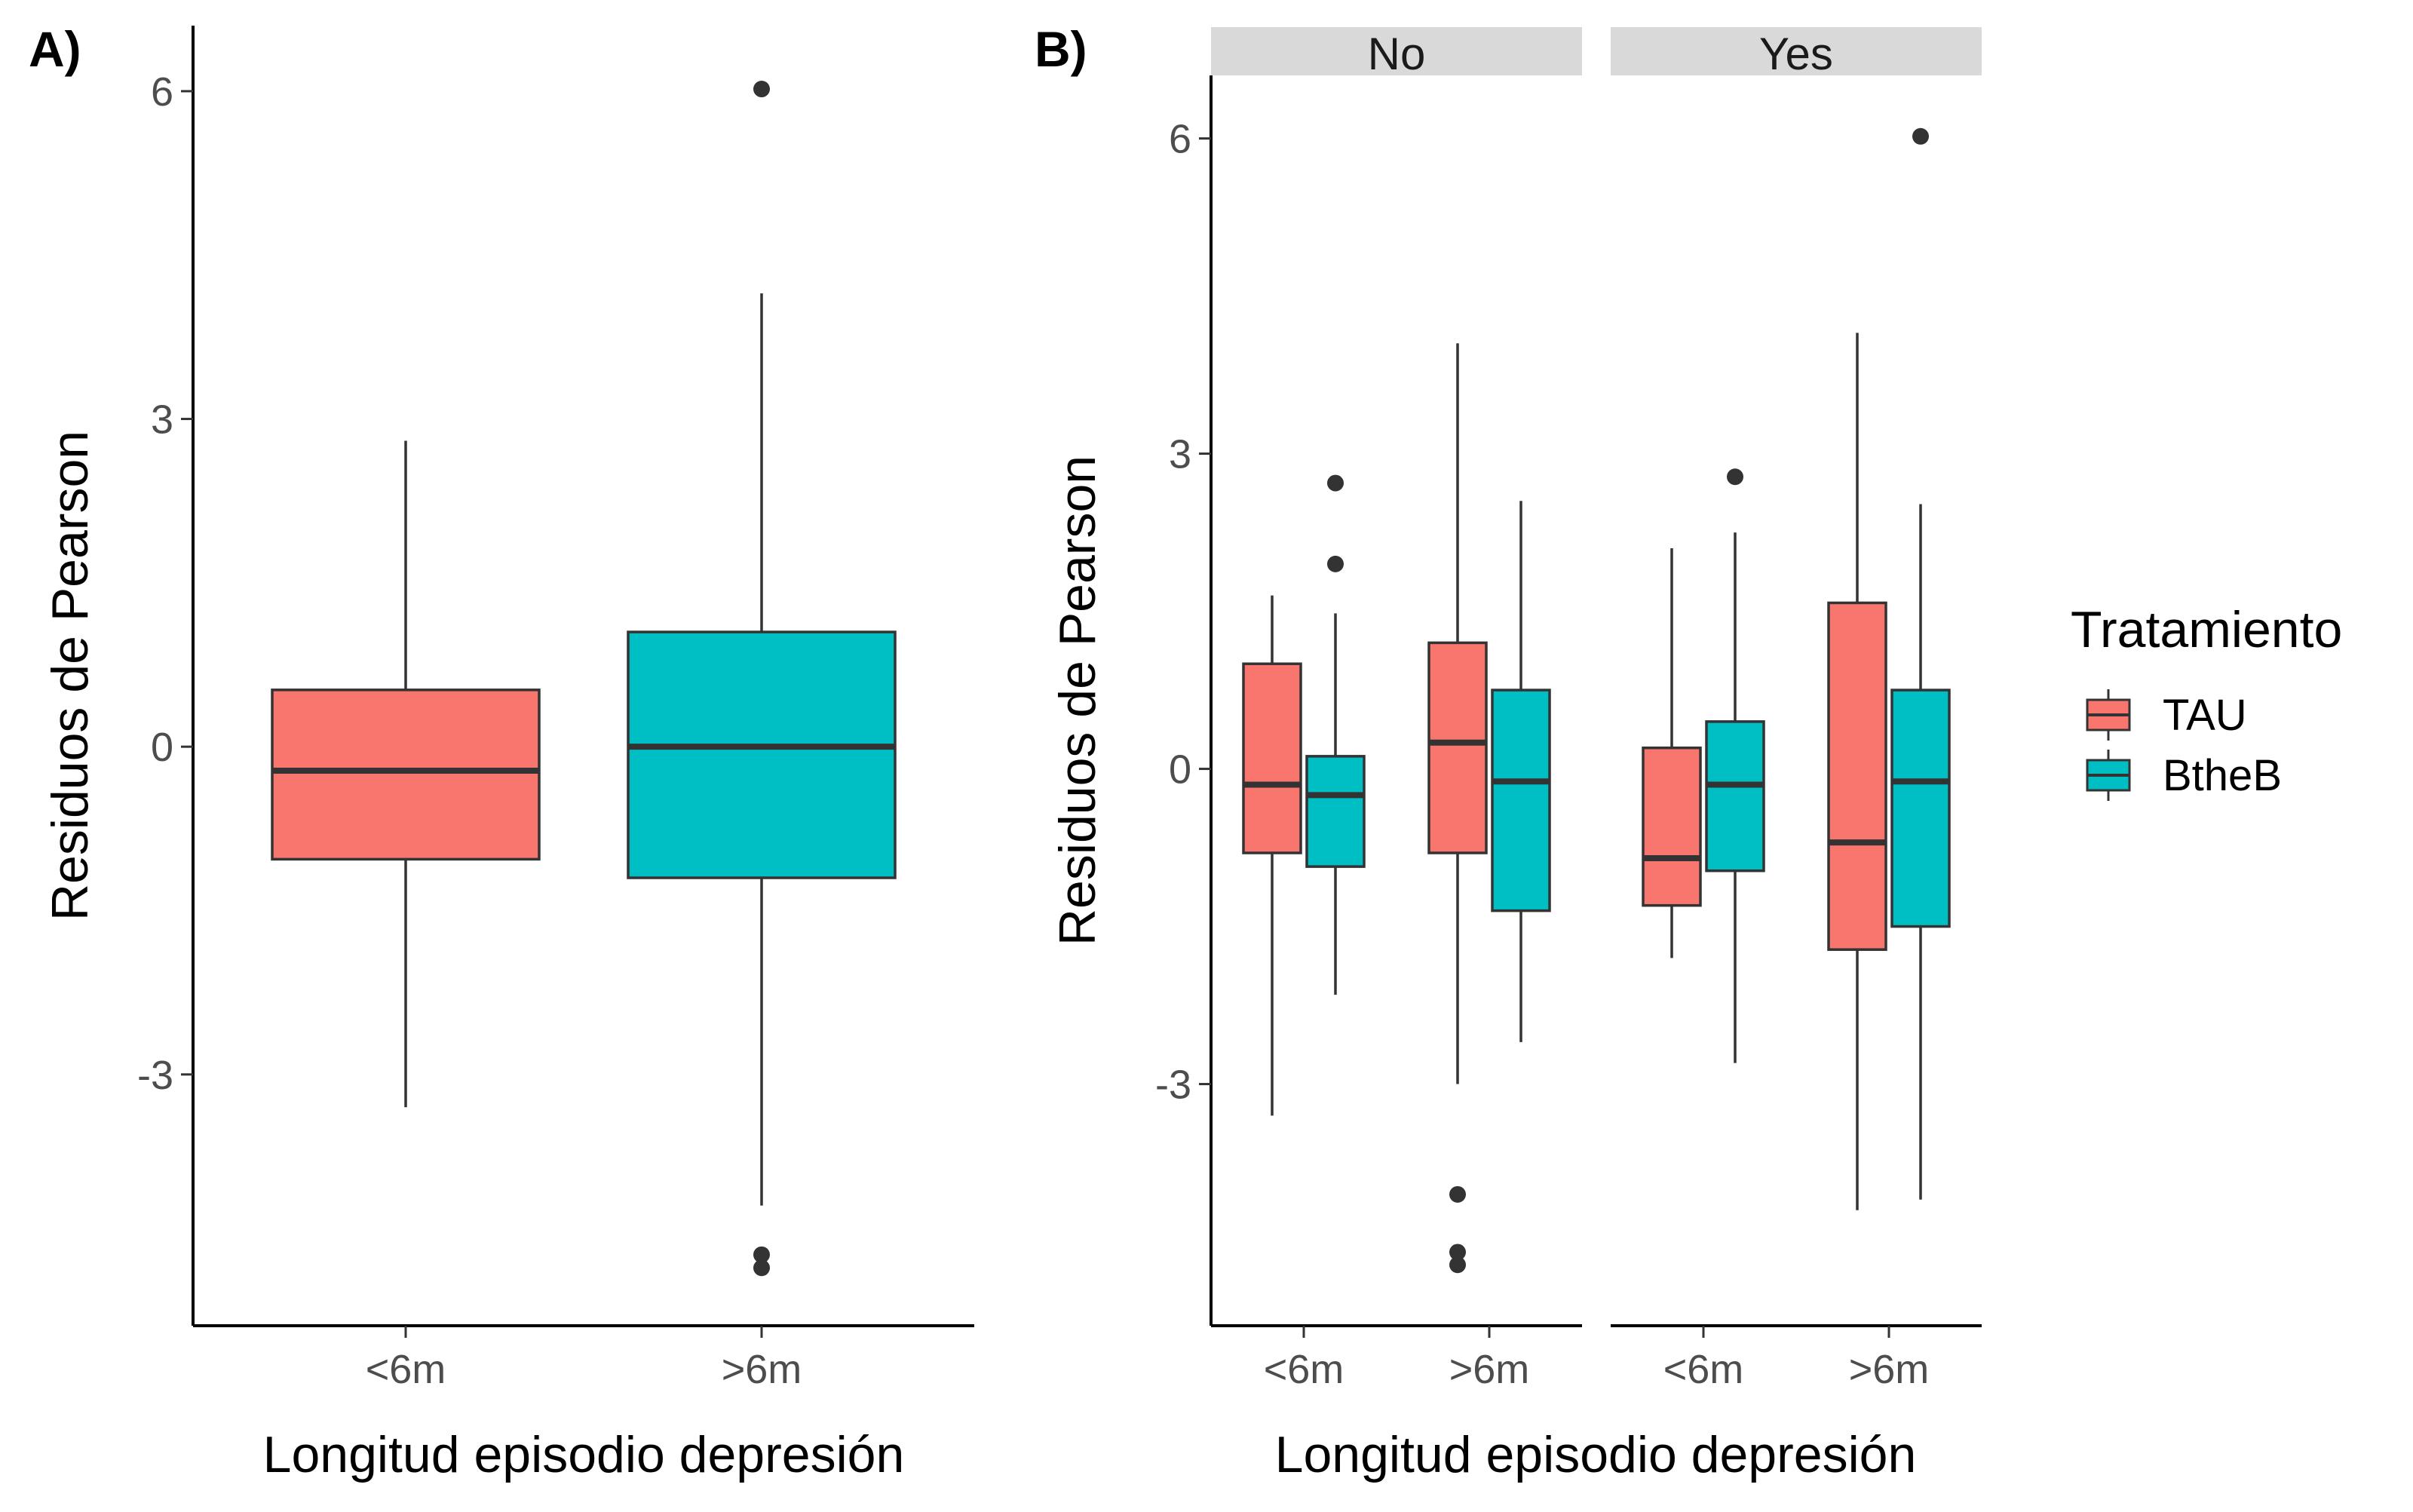  What do you see at coordinates (1796, 54) in the screenshot?
I see `facet-yes-strip-label: Yes` at bounding box center [1796, 54].